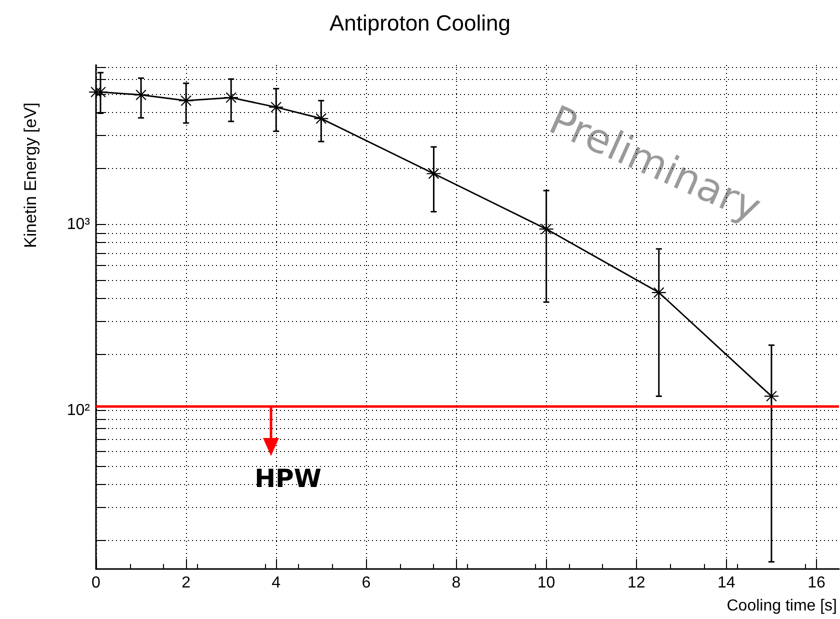 The height and width of the screenshot is (619, 840). Describe the element at coordinates (276, 583) in the screenshot. I see `x-tick-label: 4` at that location.